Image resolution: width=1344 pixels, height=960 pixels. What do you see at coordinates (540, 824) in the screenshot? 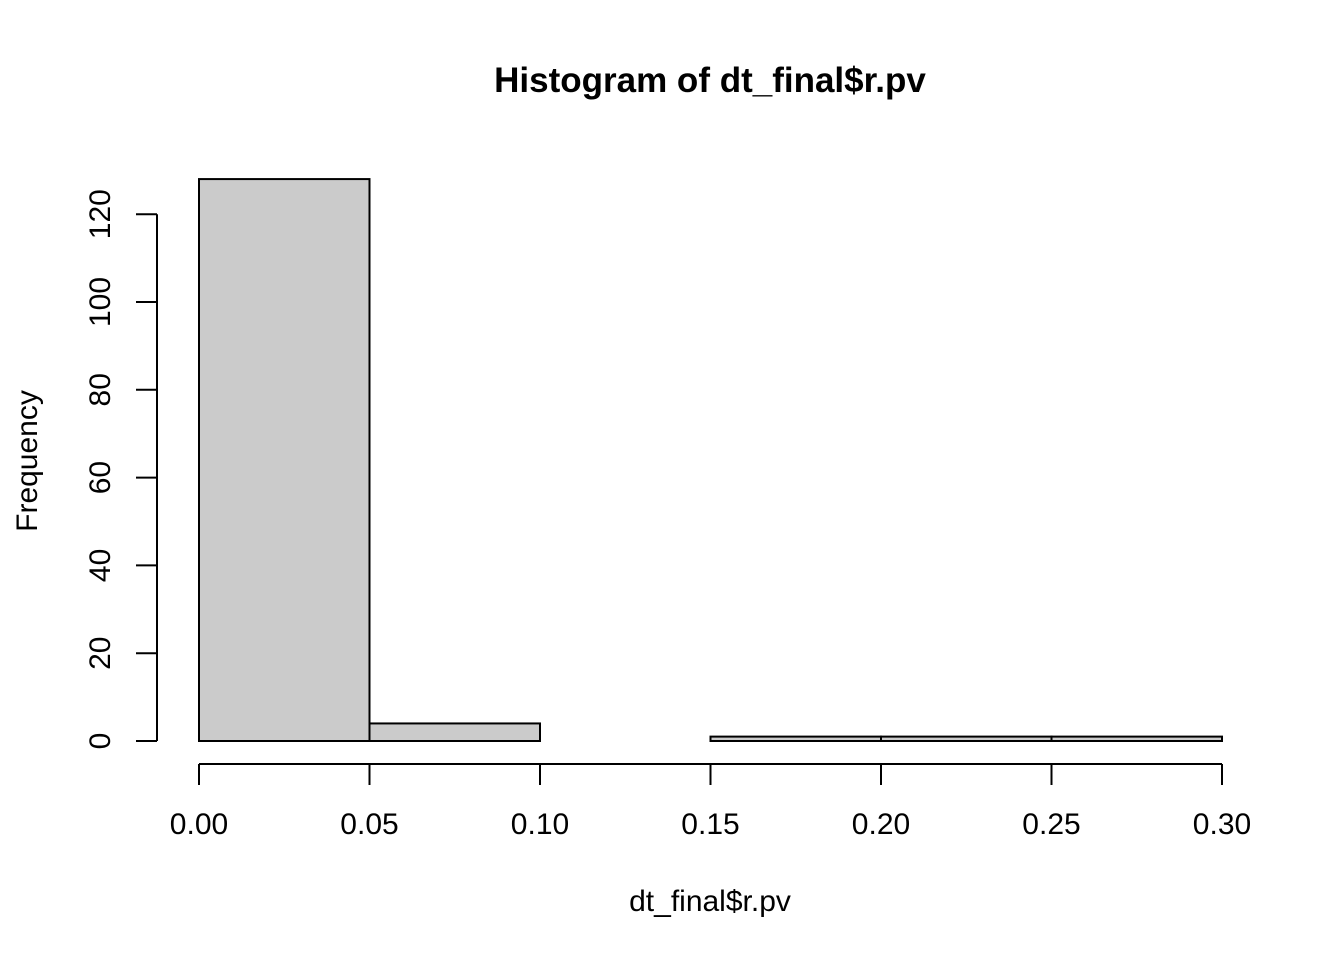
I see `x-tick-label-2: 0.10` at bounding box center [540, 824].